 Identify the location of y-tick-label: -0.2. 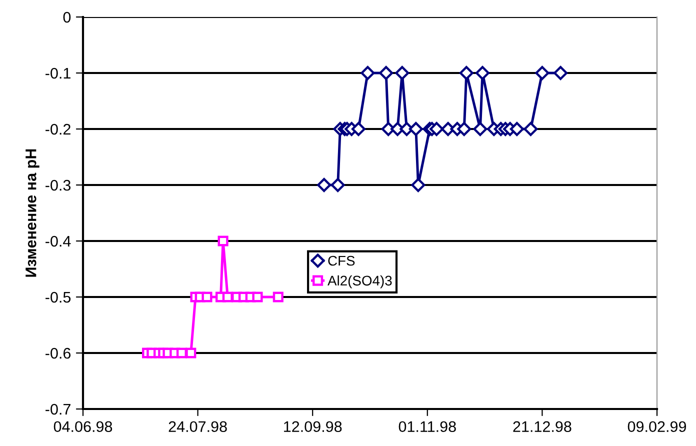
(58, 129).